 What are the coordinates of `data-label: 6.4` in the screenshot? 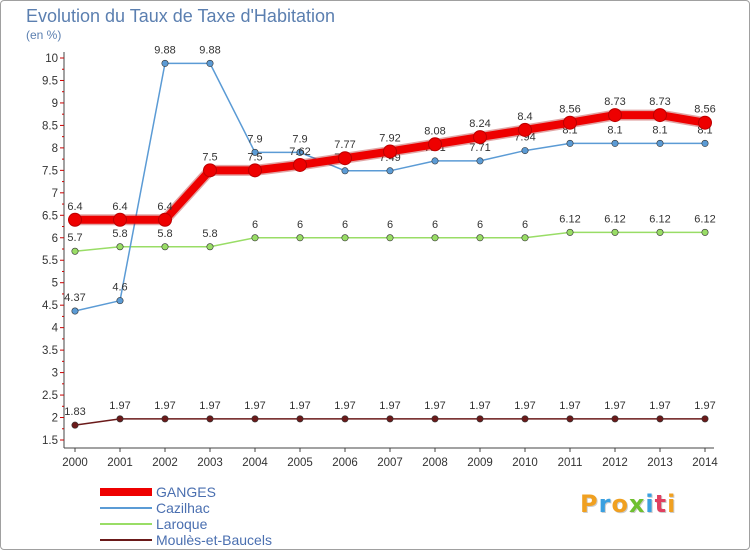 It's located at (164, 207).